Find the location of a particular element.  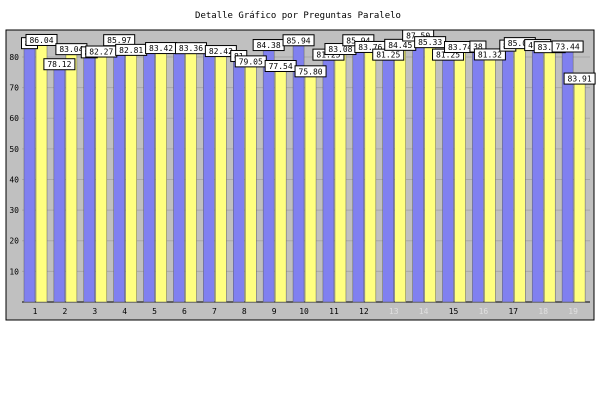

data-label-box: 83.42 is located at coordinates (161, 48).